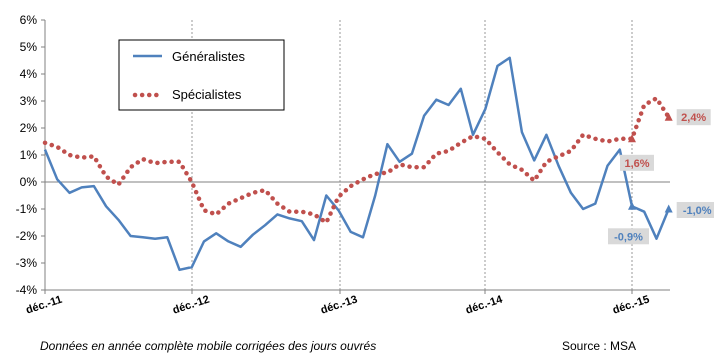 The width and height of the screenshot is (714, 353). I want to click on x-tick-label: déc.-13, so click(339, 305).